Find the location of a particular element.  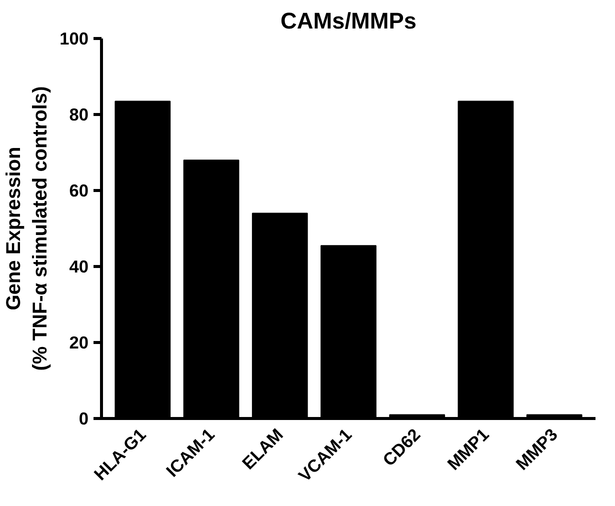

chart-title: CAMs/MMPs is located at coordinates (348, 21).